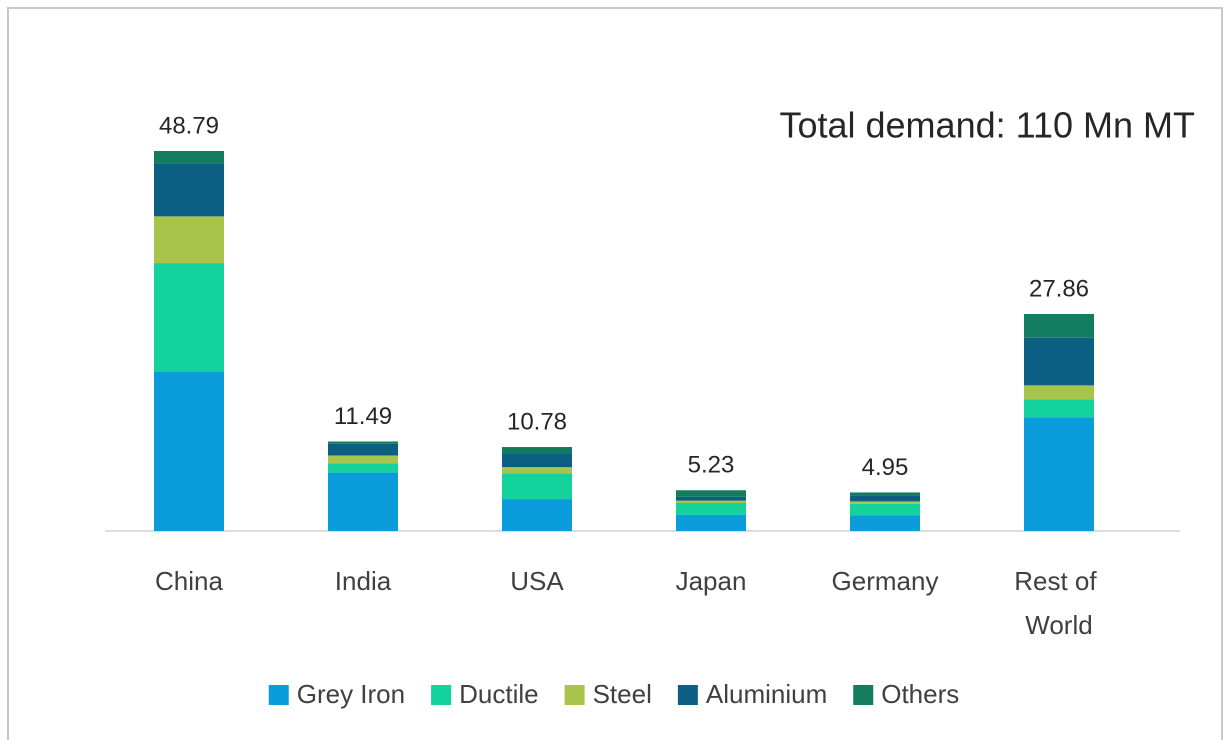 This screenshot has width=1229, height=740. Describe the element at coordinates (189, 125) in the screenshot. I see `total-label: 48.79` at that location.